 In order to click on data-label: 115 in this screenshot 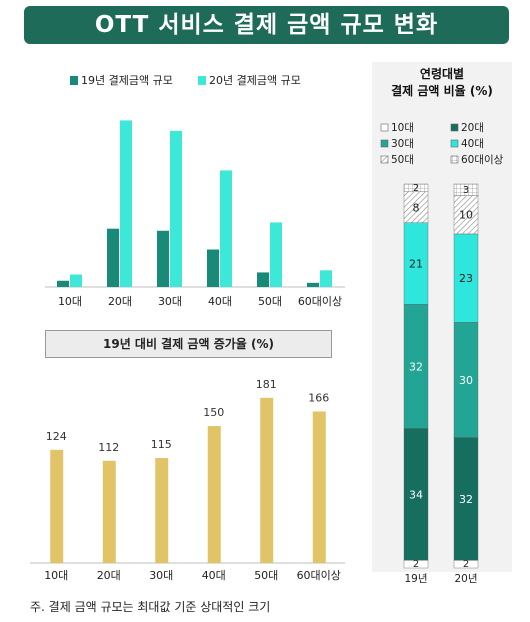, I will do `click(161, 444)`.